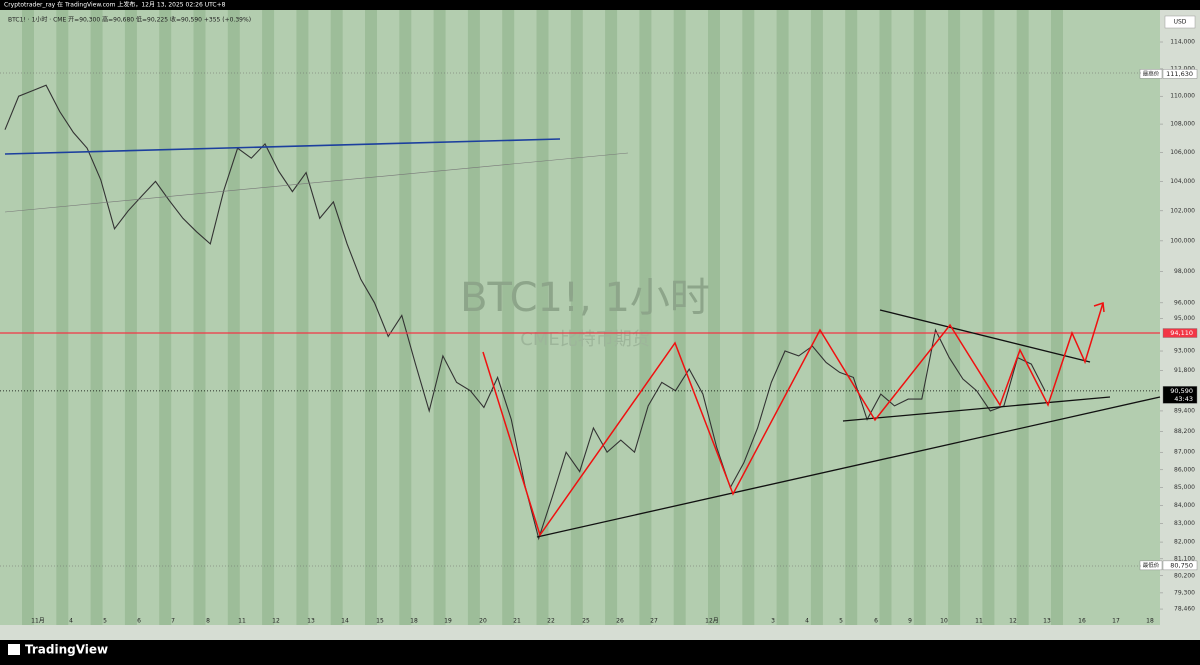 The image size is (1200, 665). Describe the element at coordinates (1184, 318) in the screenshot. I see `y-tick-label: 95,000` at that location.